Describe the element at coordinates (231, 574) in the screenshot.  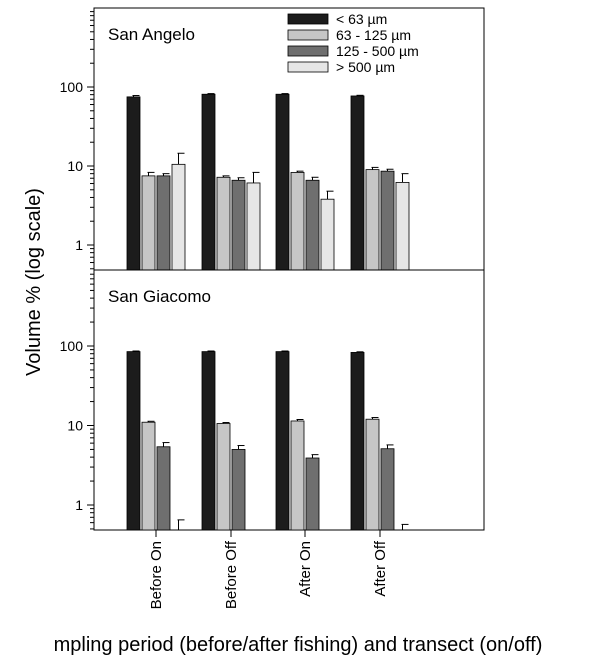
I see `category-label: Before Off` at that location.